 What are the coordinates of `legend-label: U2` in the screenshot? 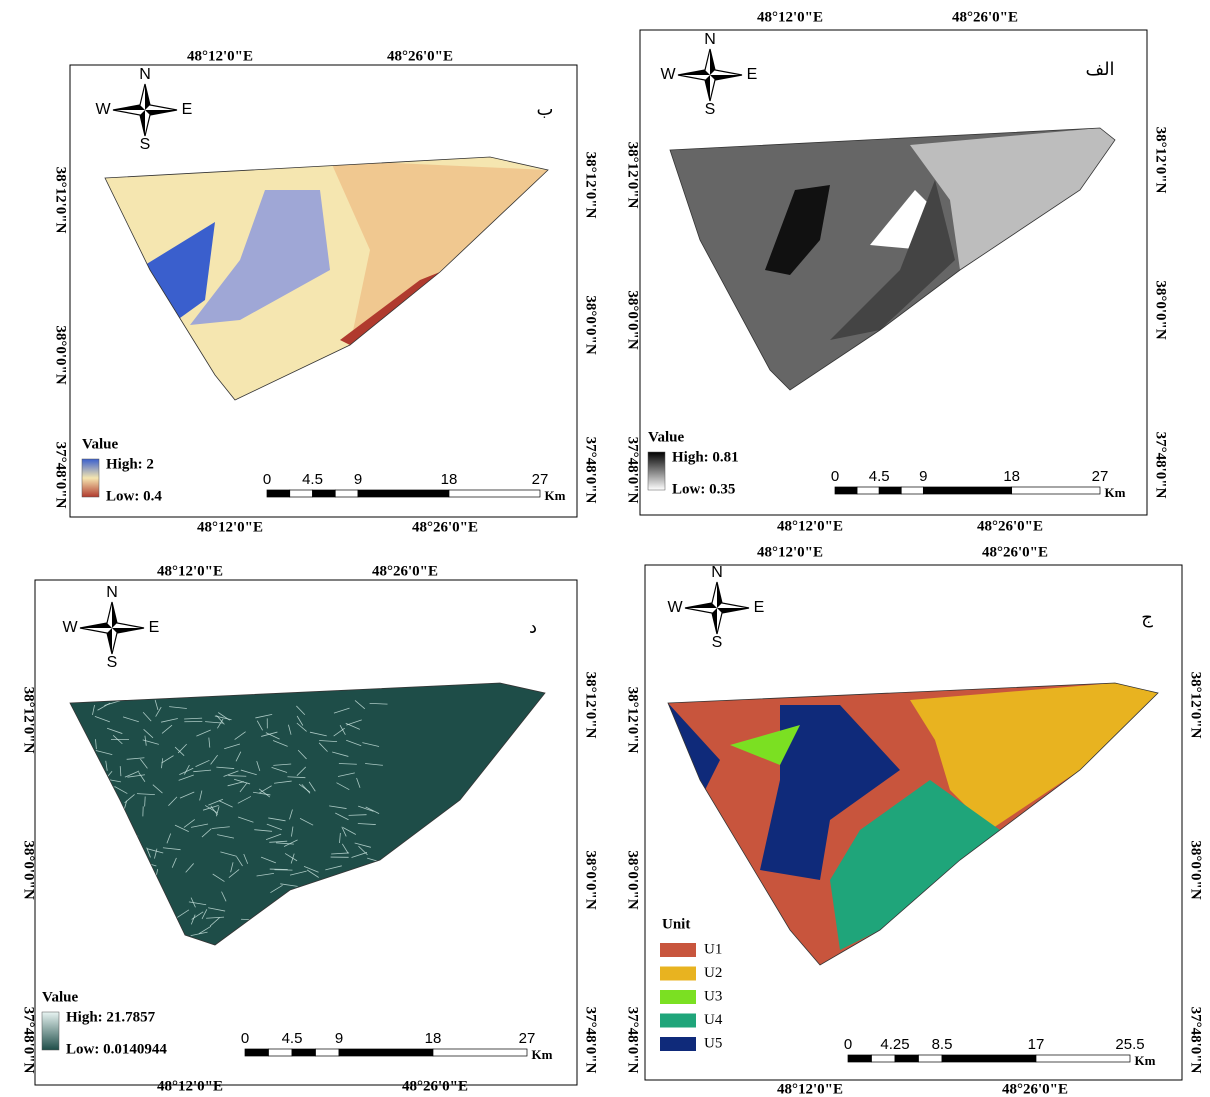 It's located at (713, 973).